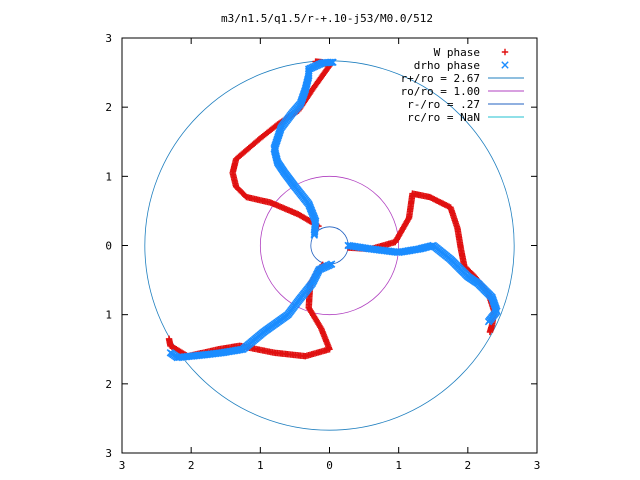  What do you see at coordinates (537, 465) in the screenshot?
I see `x-tick-label-6: 3` at bounding box center [537, 465].